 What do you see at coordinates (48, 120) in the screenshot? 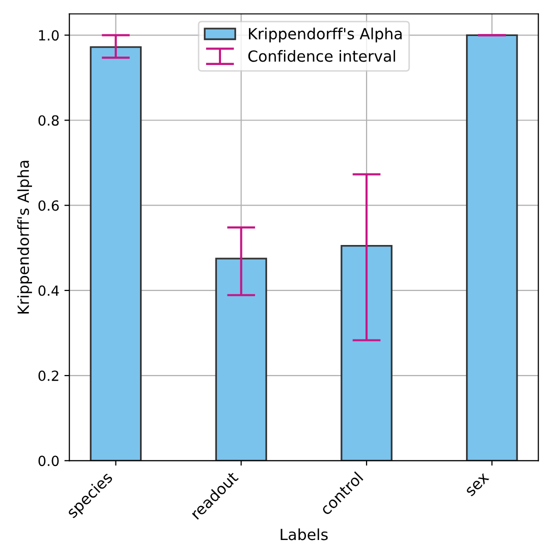
I see `y-tick-label: 0.8` at bounding box center [48, 120].